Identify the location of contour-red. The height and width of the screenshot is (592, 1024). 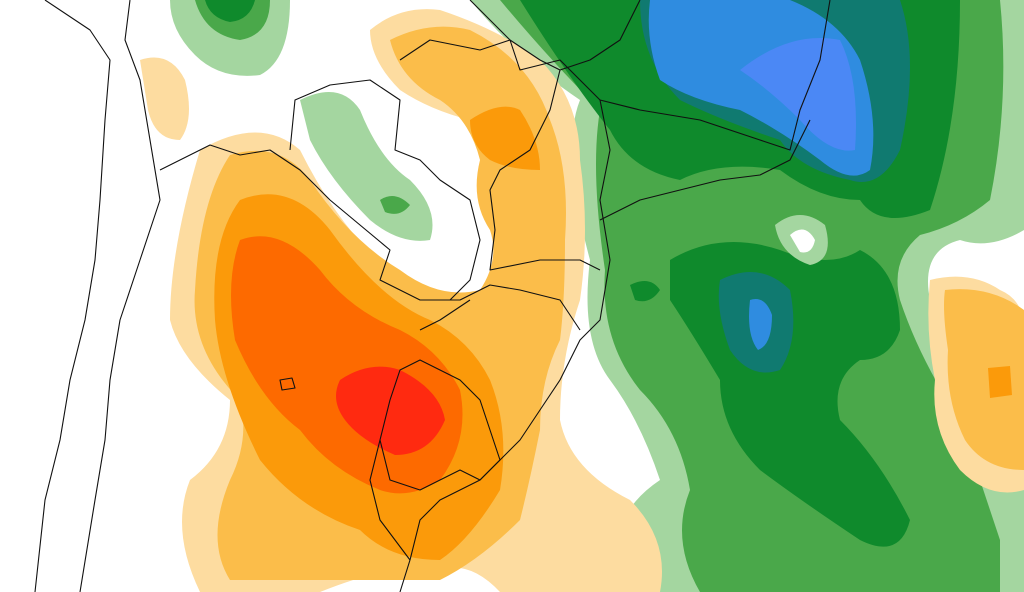
(390, 410).